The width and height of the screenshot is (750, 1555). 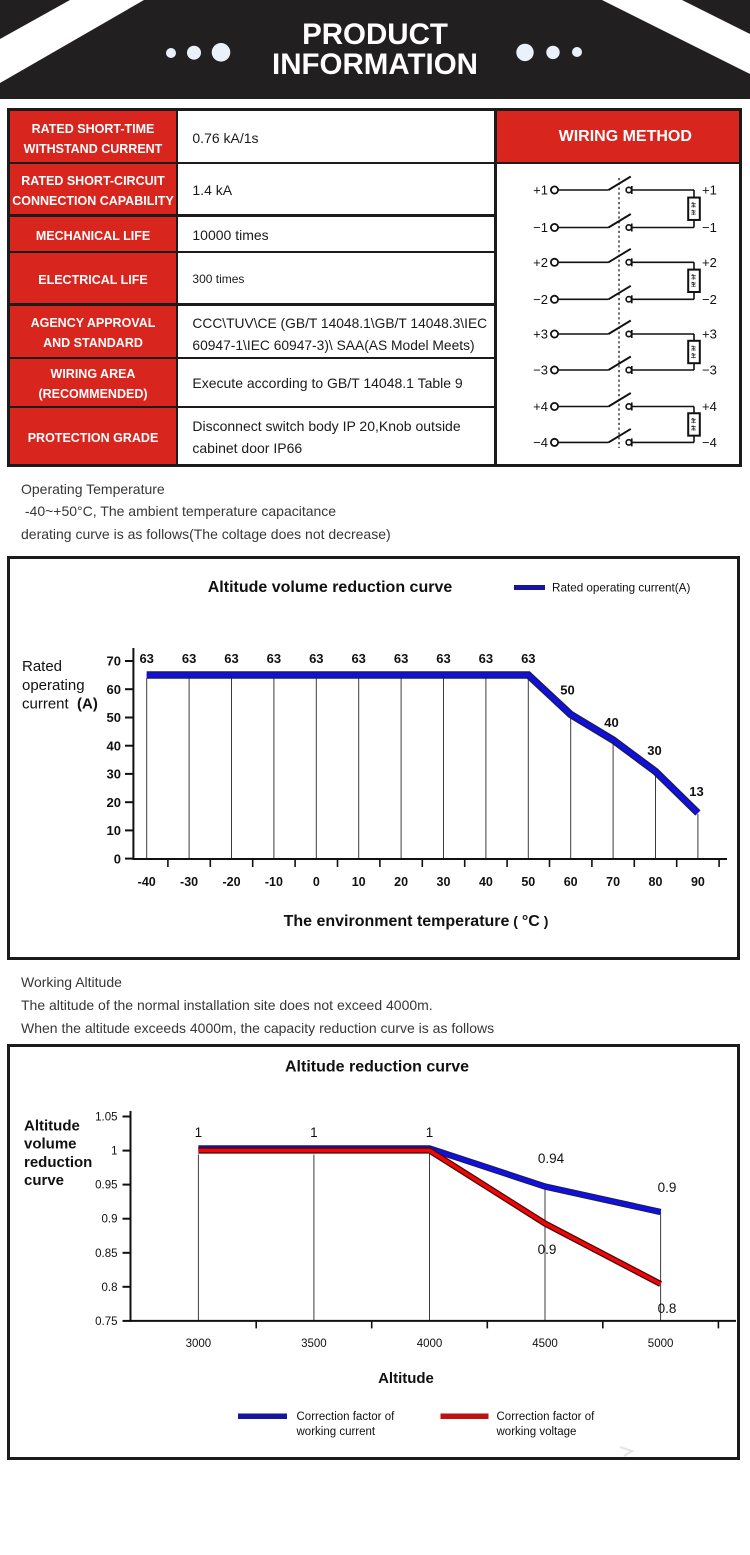 I want to click on svg-text: -20, so click(x=231, y=882).